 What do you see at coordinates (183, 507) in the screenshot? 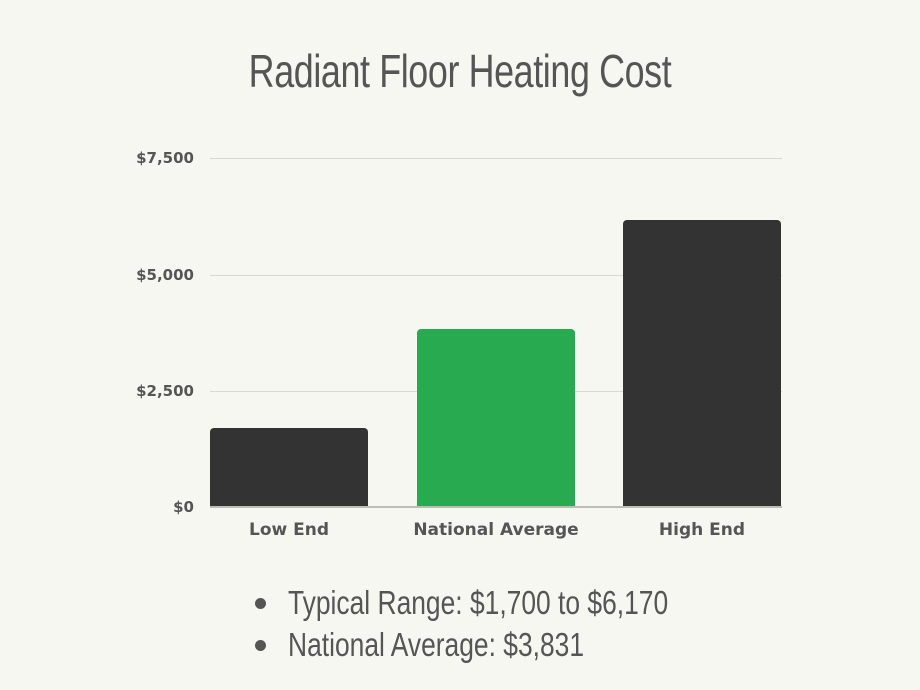
I see `y-tick-0: $0` at bounding box center [183, 507].